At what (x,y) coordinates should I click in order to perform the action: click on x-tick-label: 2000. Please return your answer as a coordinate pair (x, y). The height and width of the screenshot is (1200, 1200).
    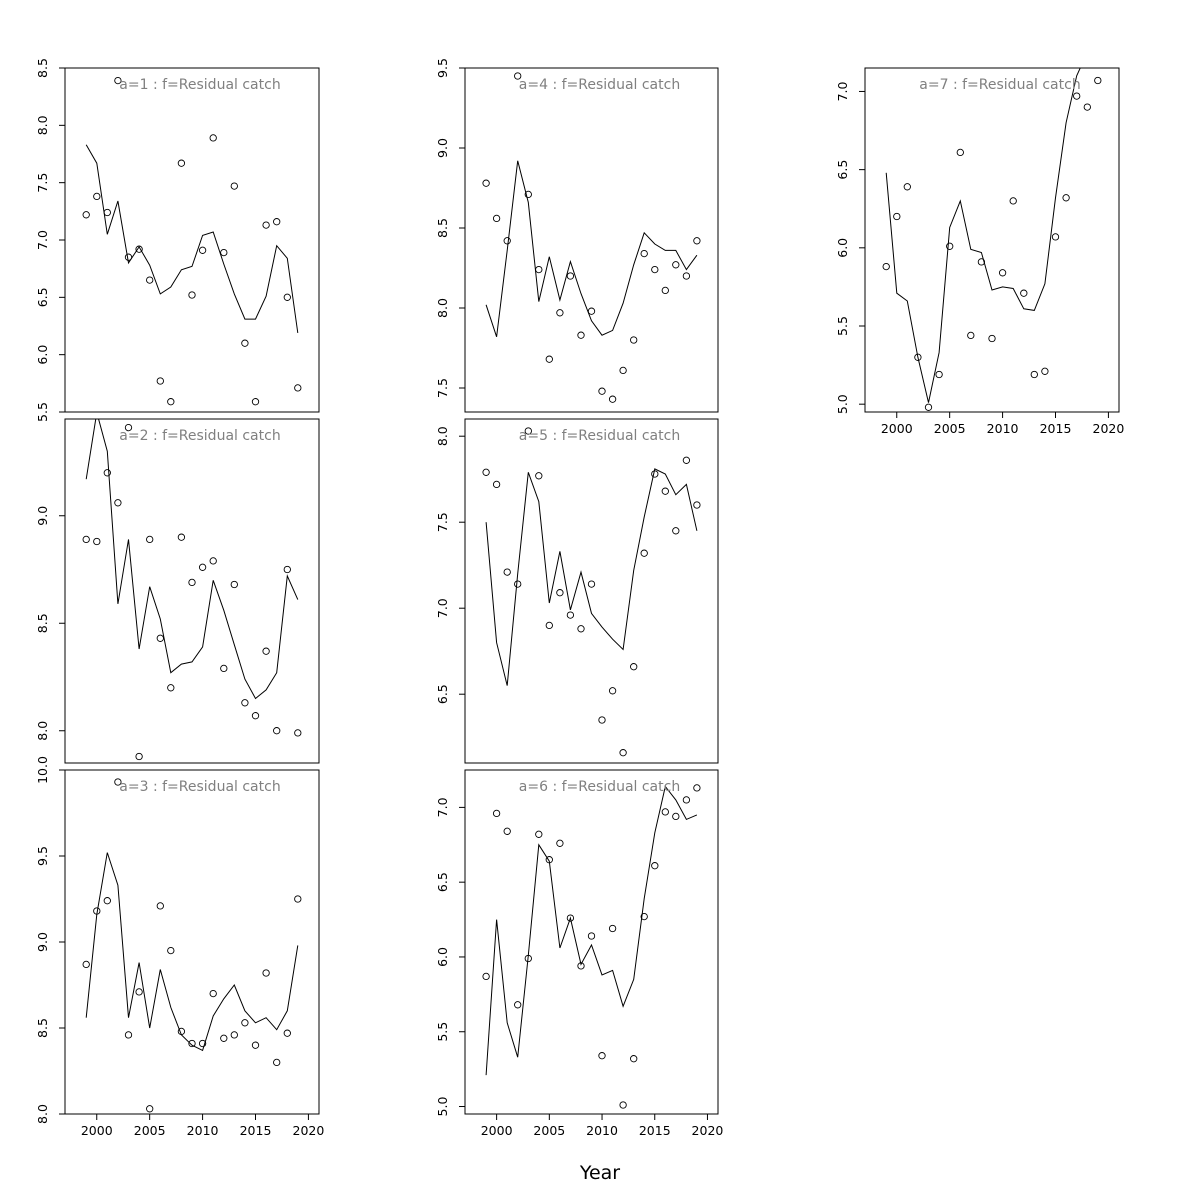
    Looking at the image, I should click on (497, 1130).